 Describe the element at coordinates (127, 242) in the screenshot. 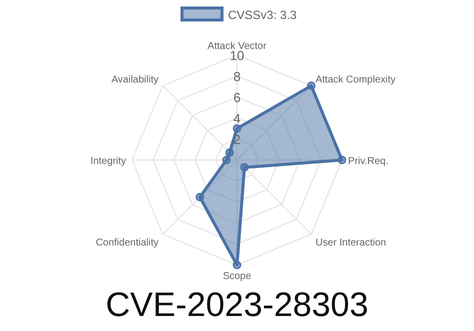

I see `spoke-label: Confidentiality` at that location.